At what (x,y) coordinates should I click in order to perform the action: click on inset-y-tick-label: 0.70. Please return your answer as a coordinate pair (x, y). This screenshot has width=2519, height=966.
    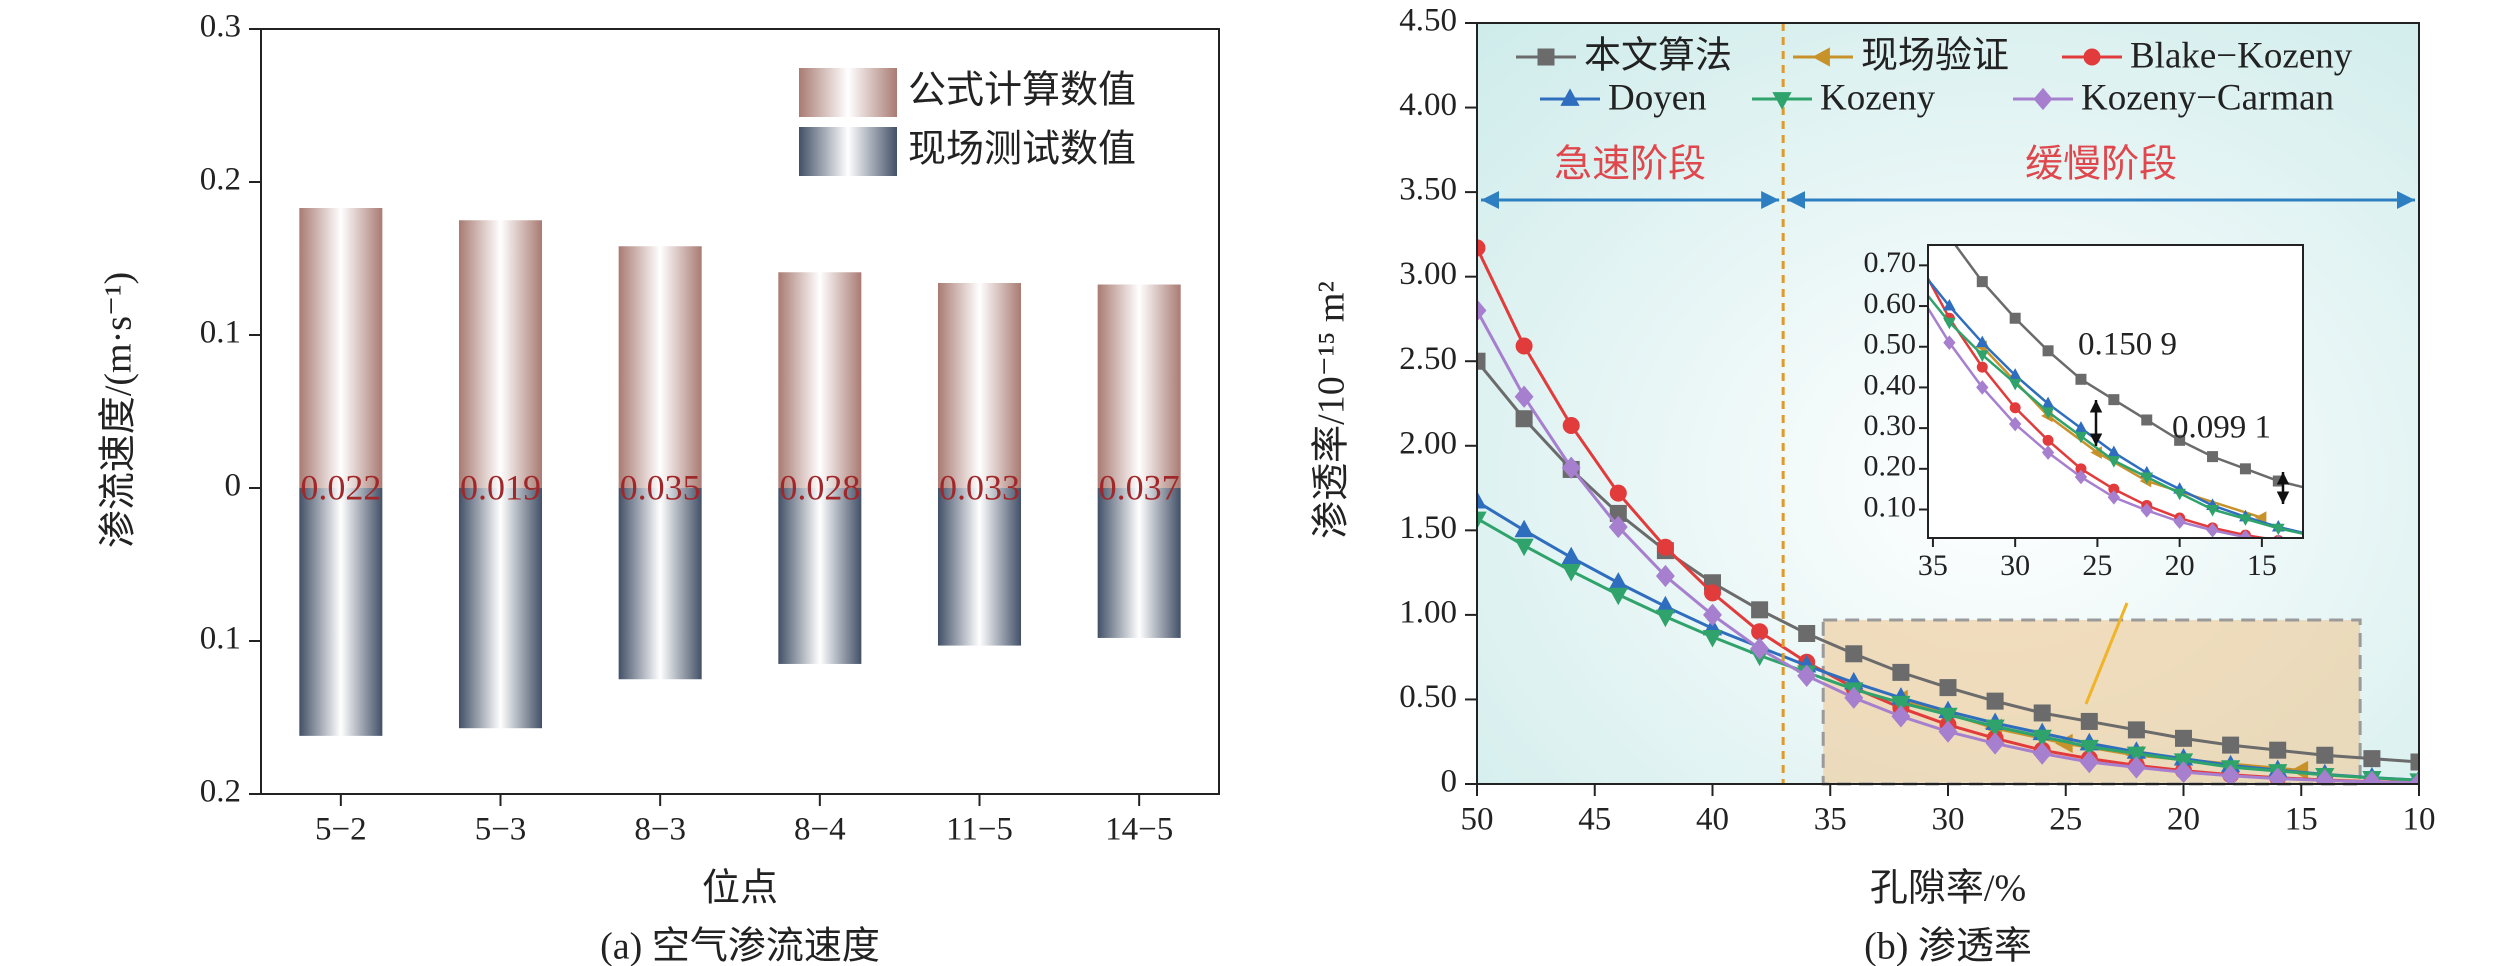
    Looking at the image, I should click on (1890, 262).